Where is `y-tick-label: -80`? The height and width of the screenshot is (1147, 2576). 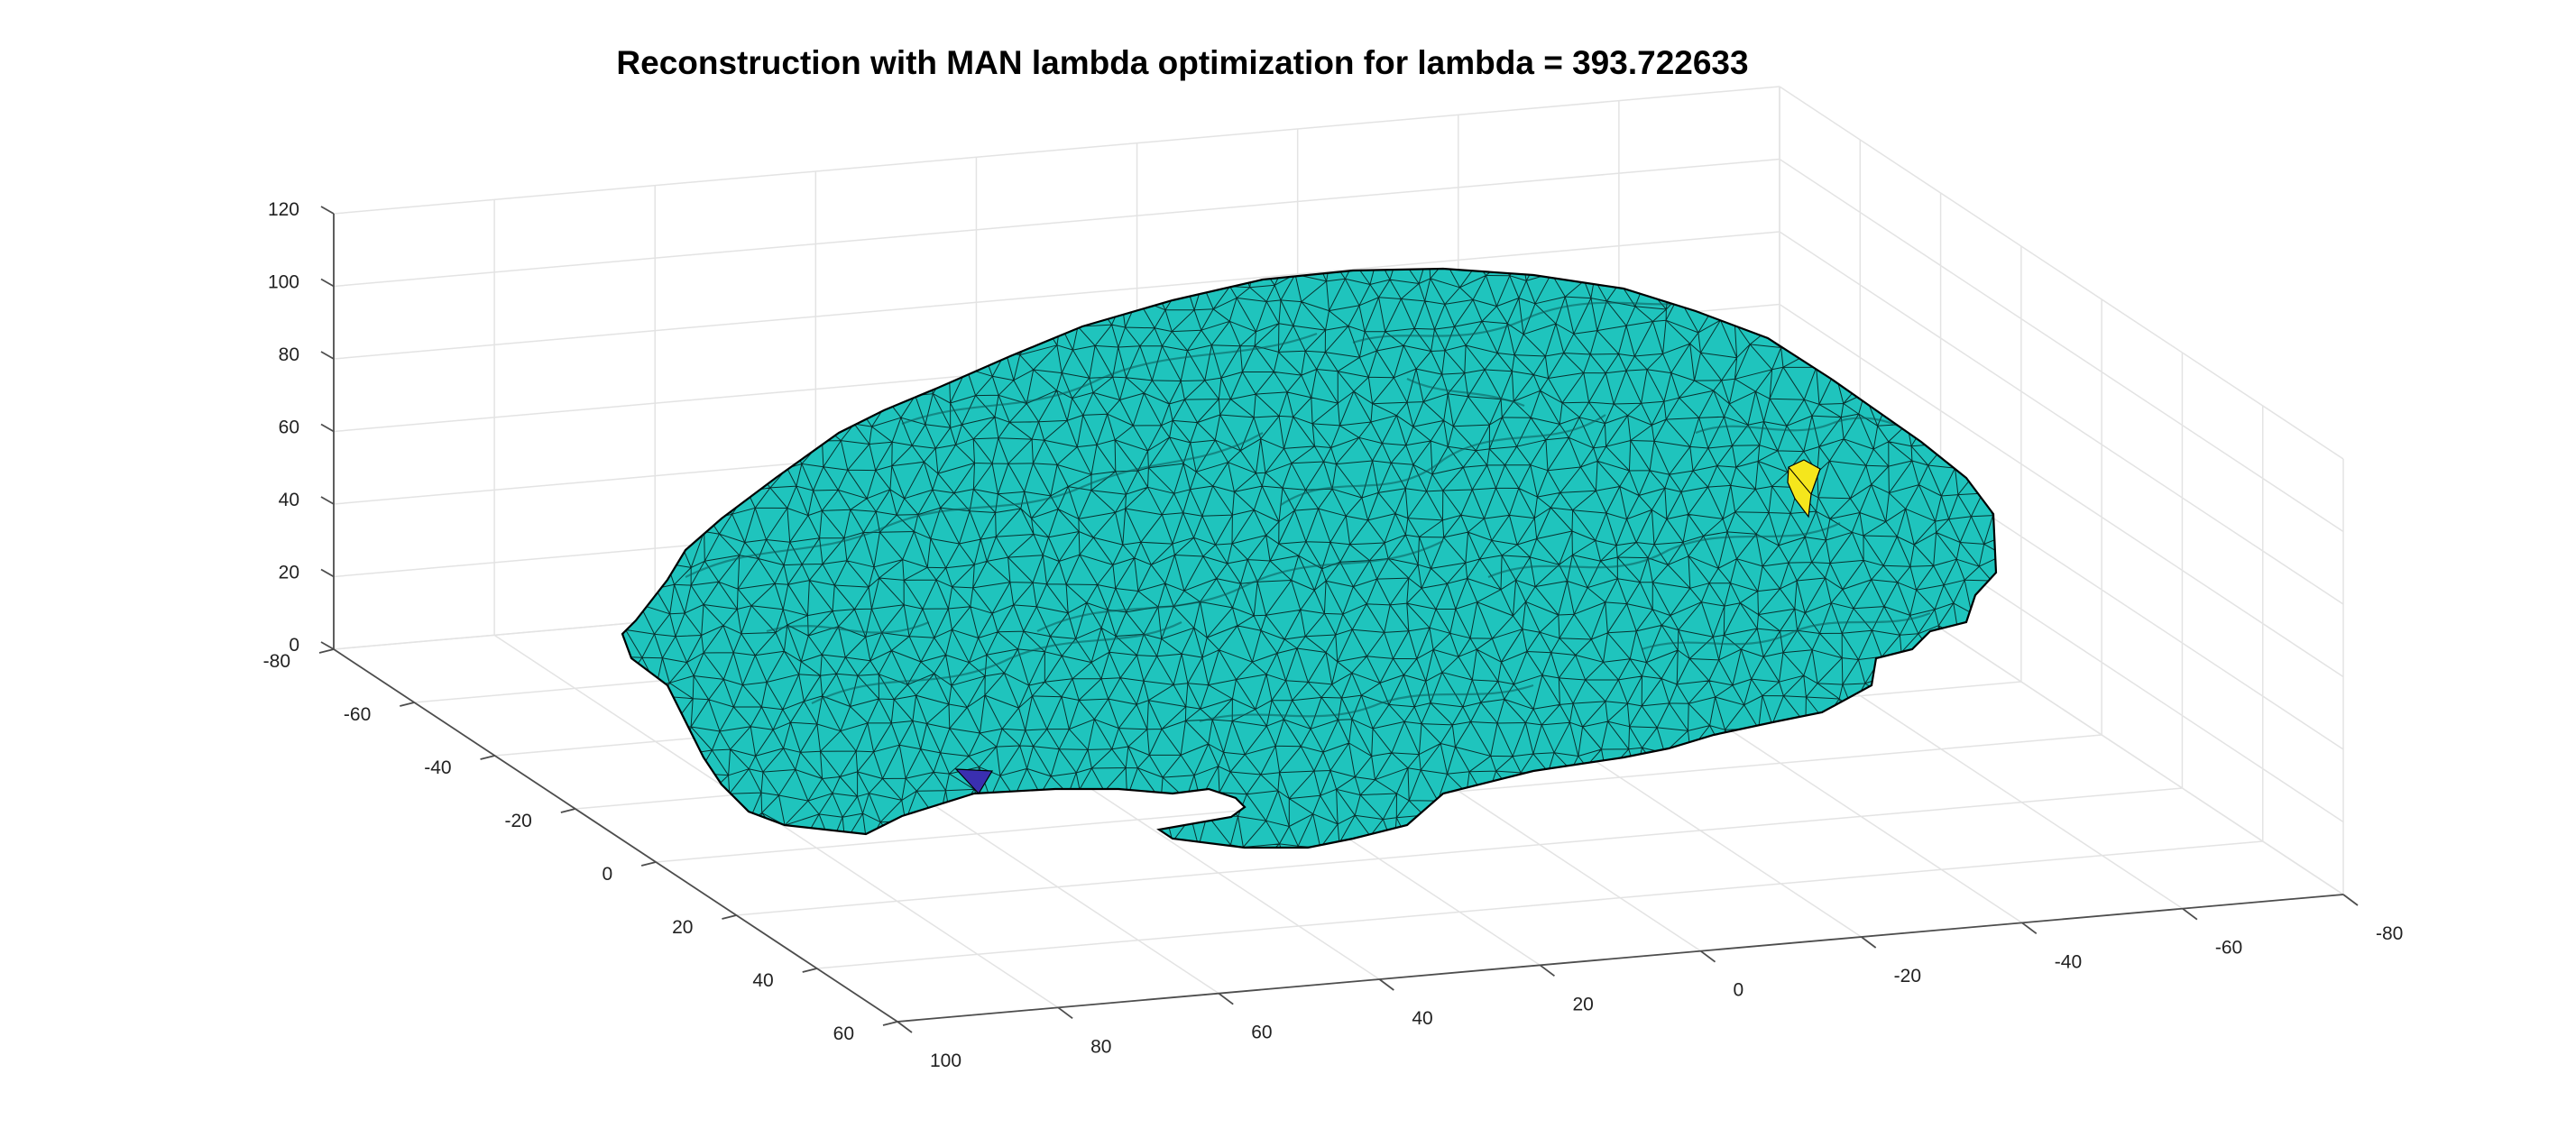
y-tick-label: -80 is located at coordinates (276, 662).